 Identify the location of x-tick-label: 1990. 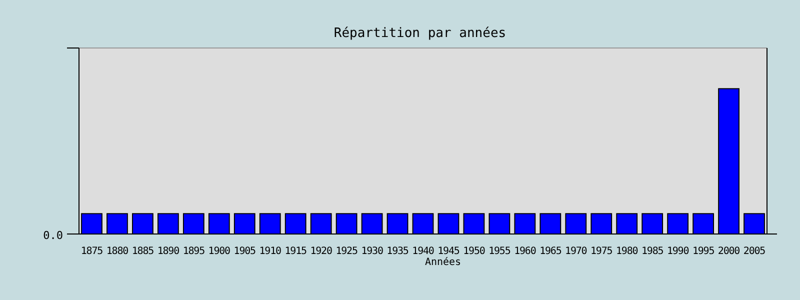
(678, 251).